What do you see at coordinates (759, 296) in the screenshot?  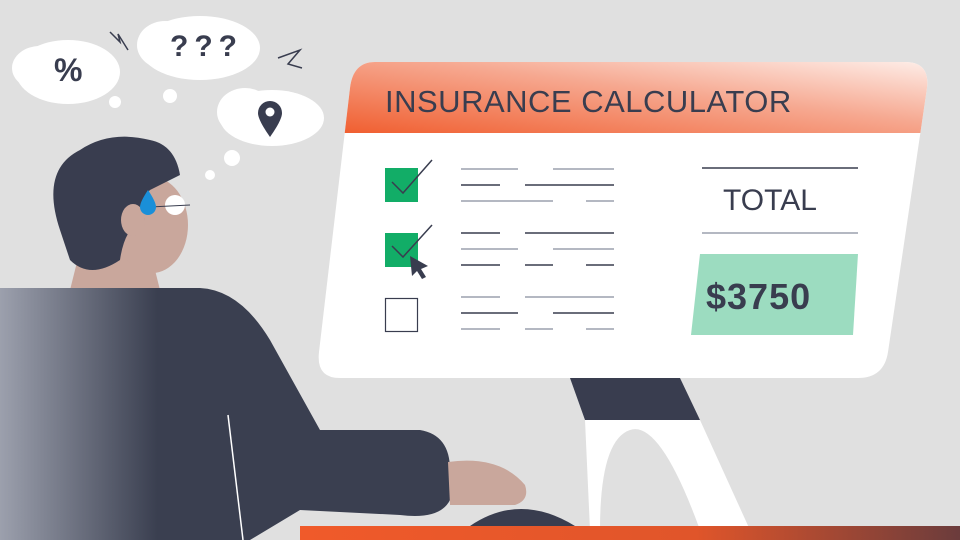 I see `total-value: $3750` at bounding box center [759, 296].